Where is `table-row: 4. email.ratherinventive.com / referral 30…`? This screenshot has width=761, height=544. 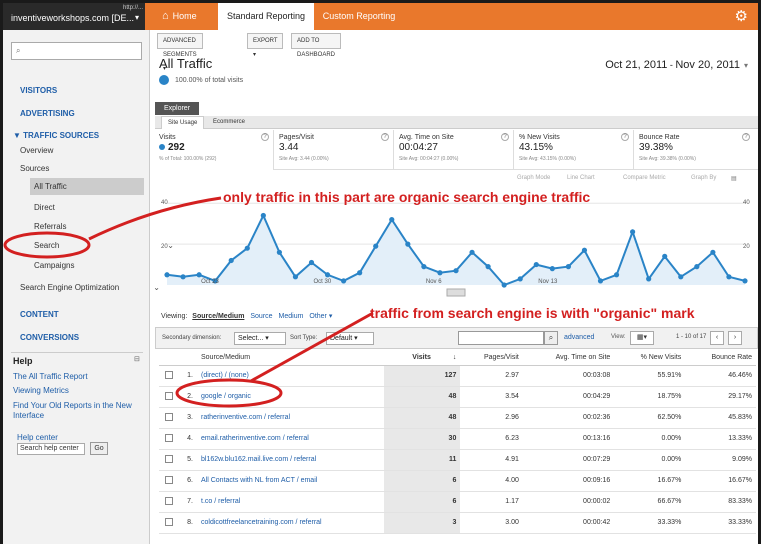 table-row: 4. email.ratherinventive.com / referral 30… is located at coordinates (457, 439).